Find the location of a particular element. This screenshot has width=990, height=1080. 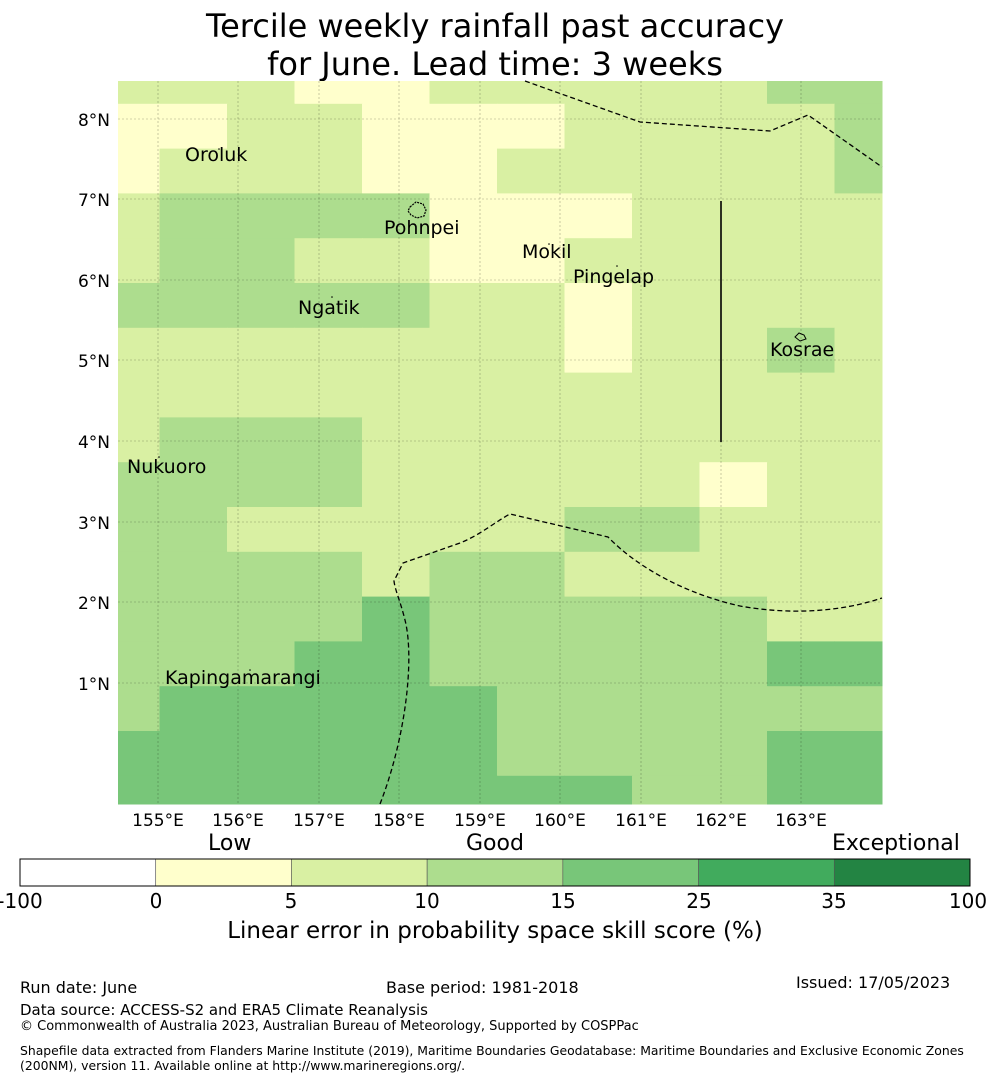

lon-tick-label: 161°E is located at coordinates (641, 821).